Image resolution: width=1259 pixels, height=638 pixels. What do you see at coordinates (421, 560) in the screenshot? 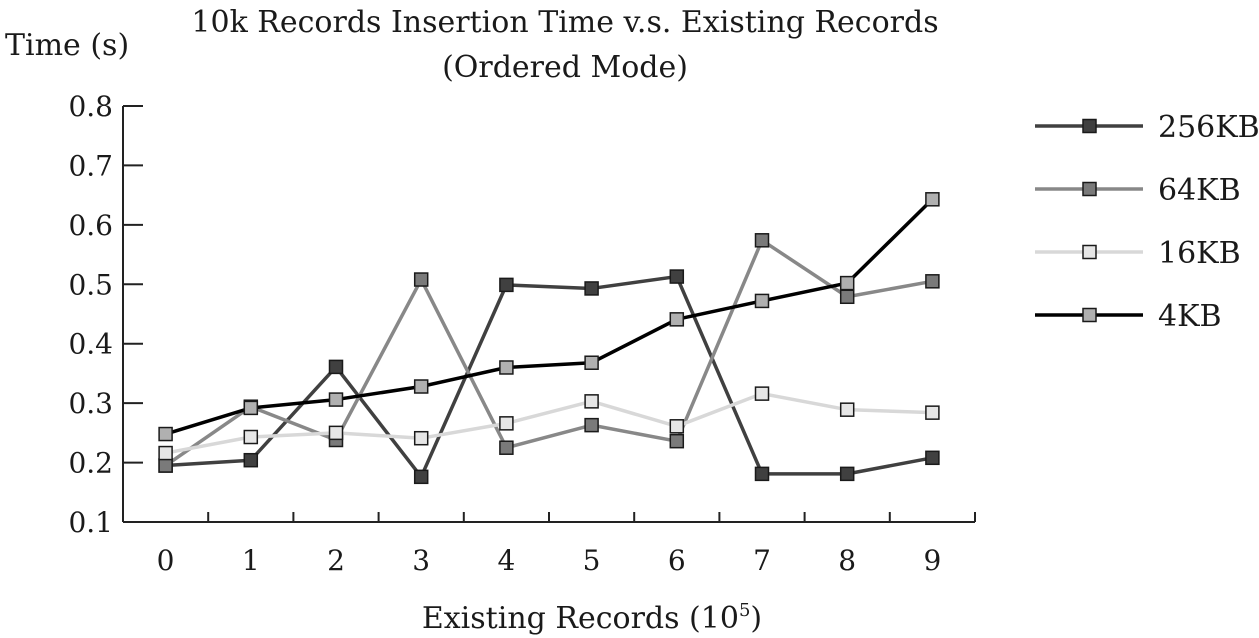
I see `x-tick-label: 3` at bounding box center [421, 560].